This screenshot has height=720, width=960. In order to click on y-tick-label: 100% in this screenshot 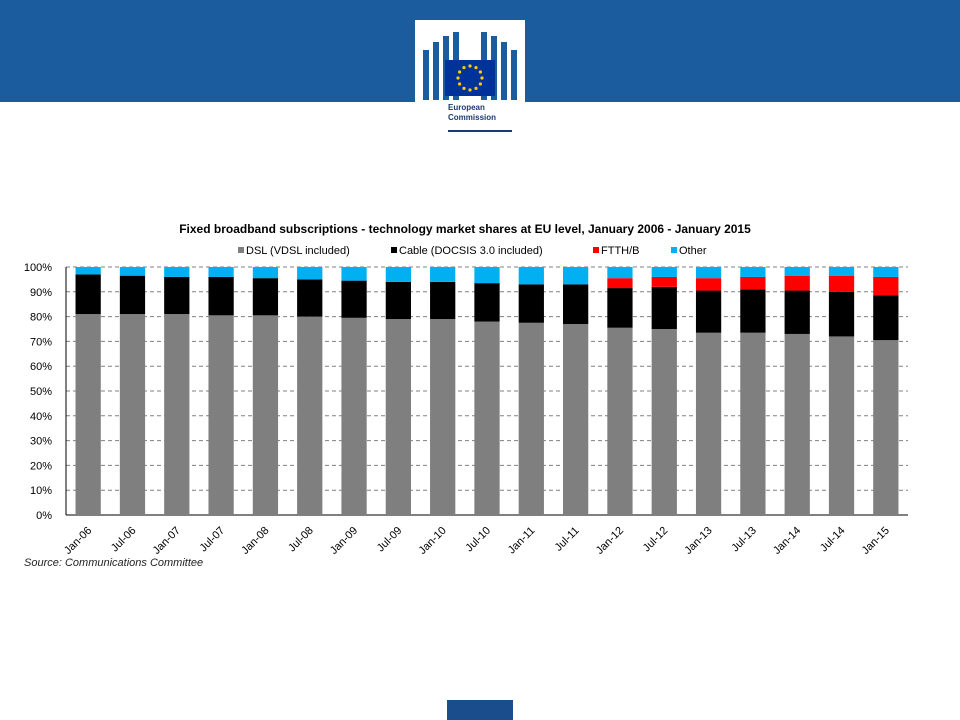, I will do `click(38, 268)`.